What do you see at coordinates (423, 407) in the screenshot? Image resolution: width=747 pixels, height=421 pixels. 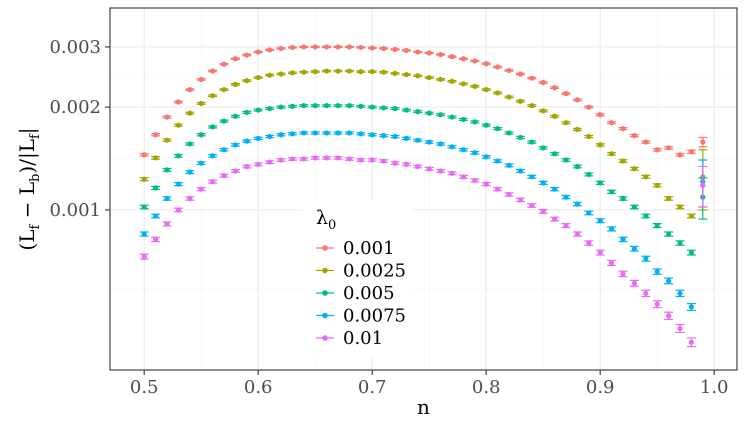 I see `x-axis-title: n` at bounding box center [423, 407].